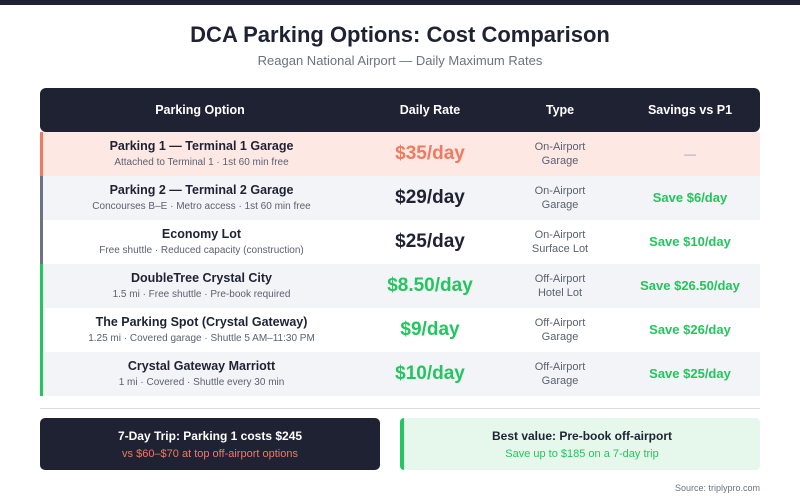  I want to click on option-name: Parking 1 — Terminal 1 Garage, so click(201, 146).